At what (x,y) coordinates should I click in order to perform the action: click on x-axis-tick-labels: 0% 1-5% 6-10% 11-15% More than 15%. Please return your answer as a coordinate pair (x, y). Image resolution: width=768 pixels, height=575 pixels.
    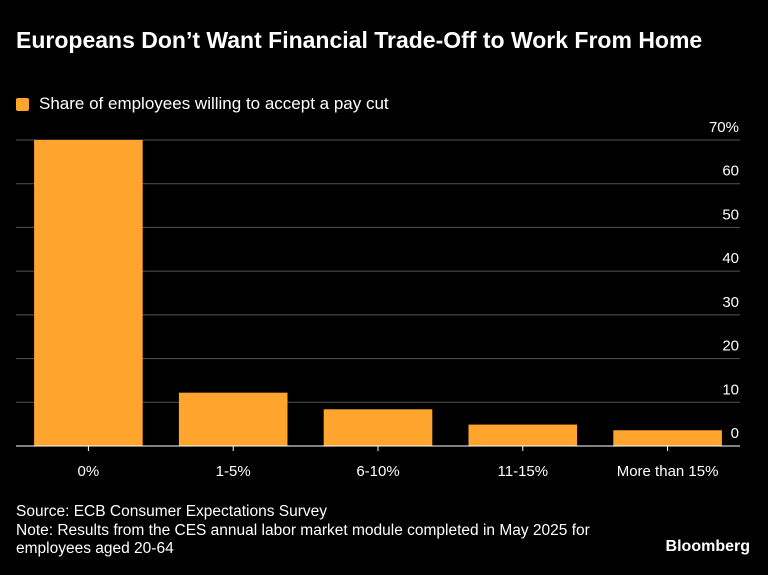
    Looking at the image, I should click on (398, 471).